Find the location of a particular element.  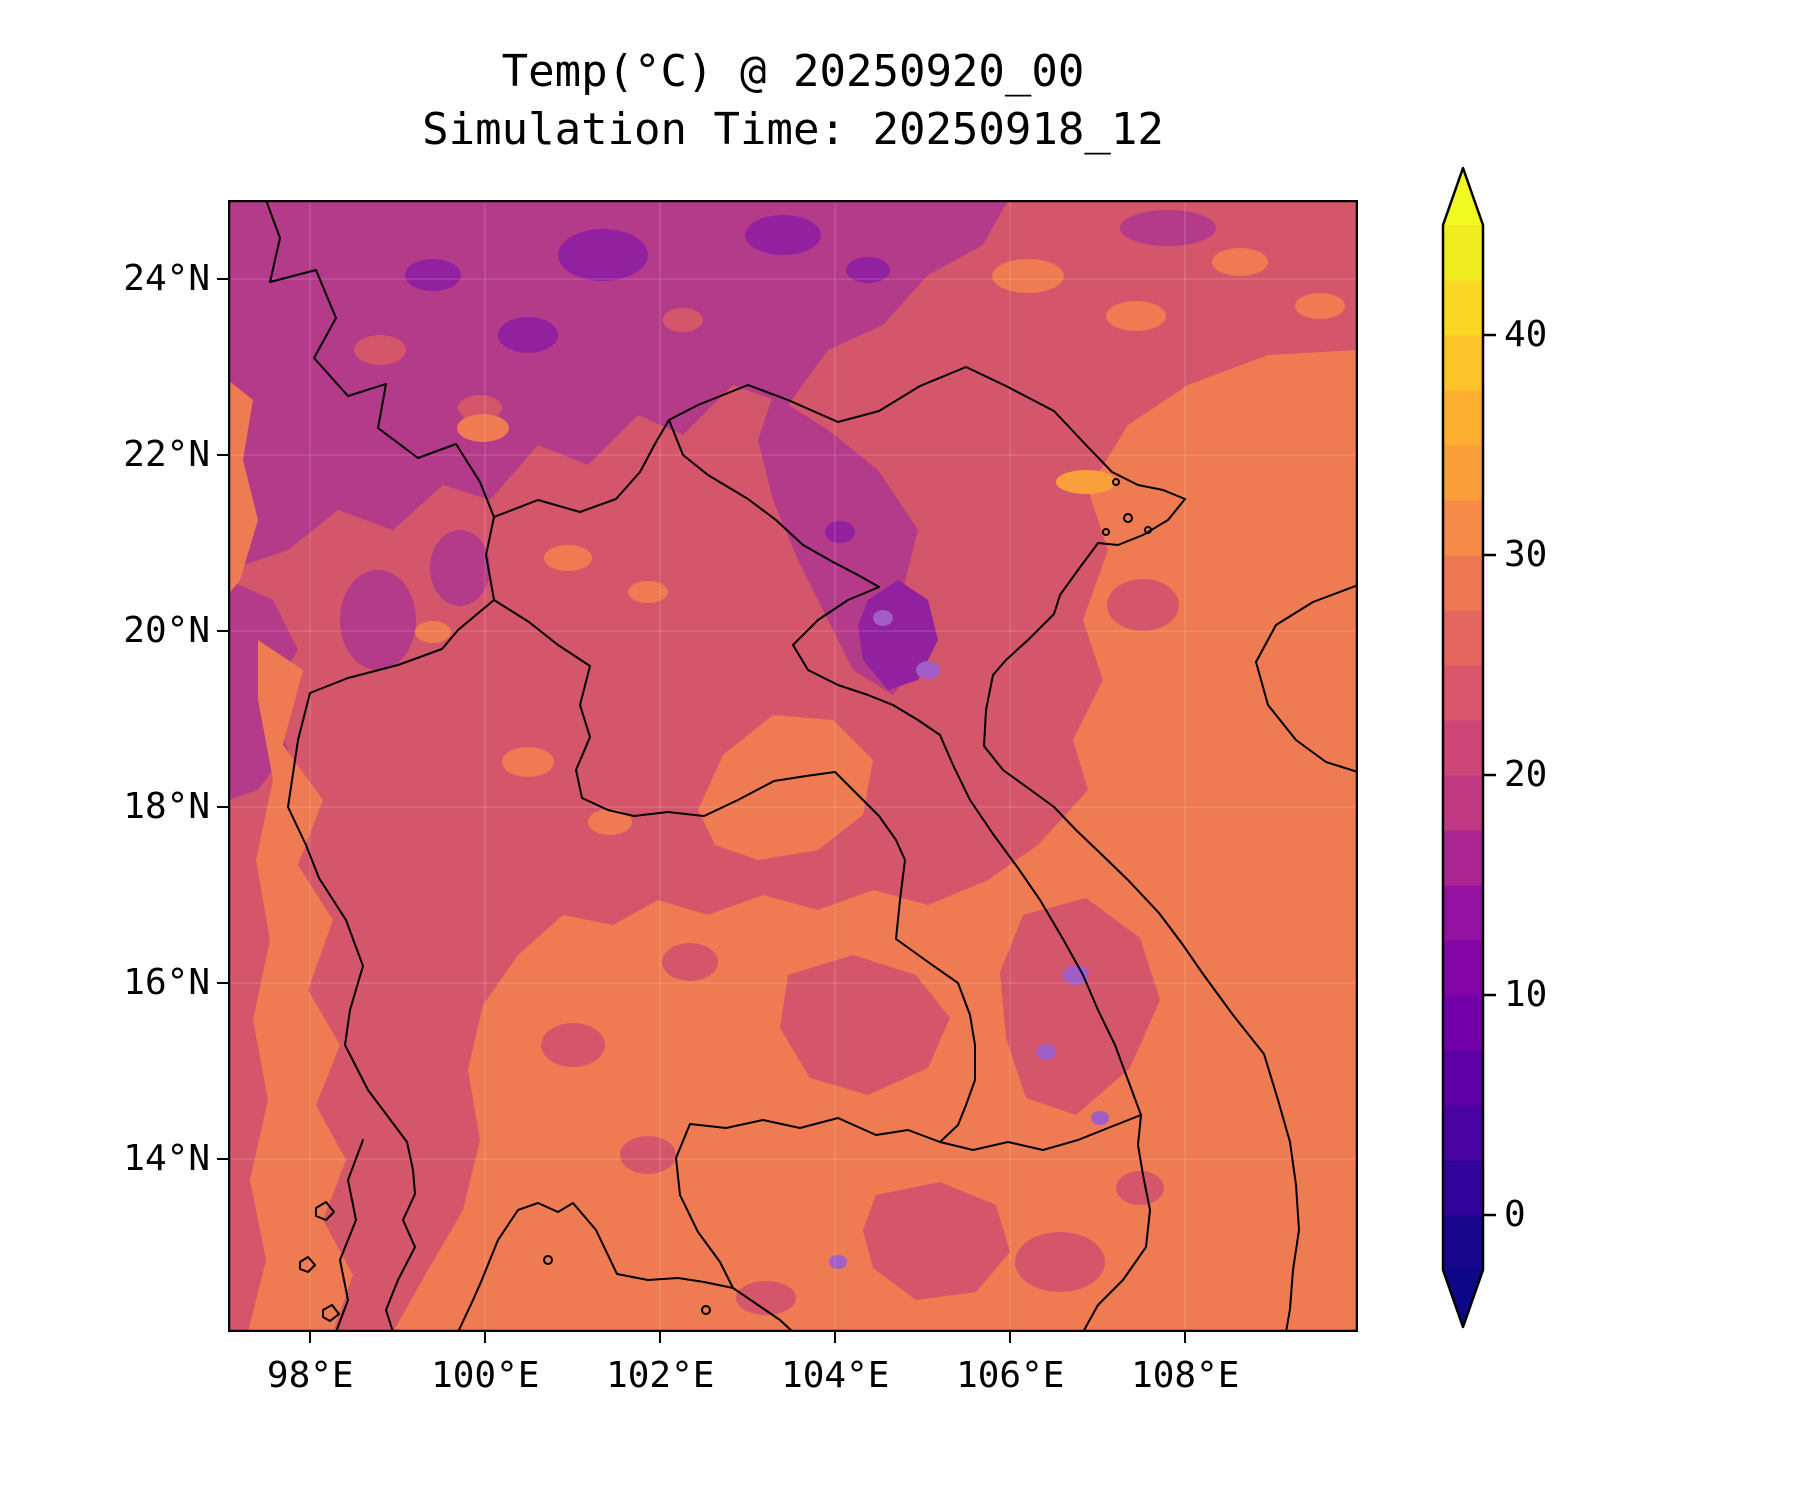

coast-vietnam is located at coordinates (1141, 915).